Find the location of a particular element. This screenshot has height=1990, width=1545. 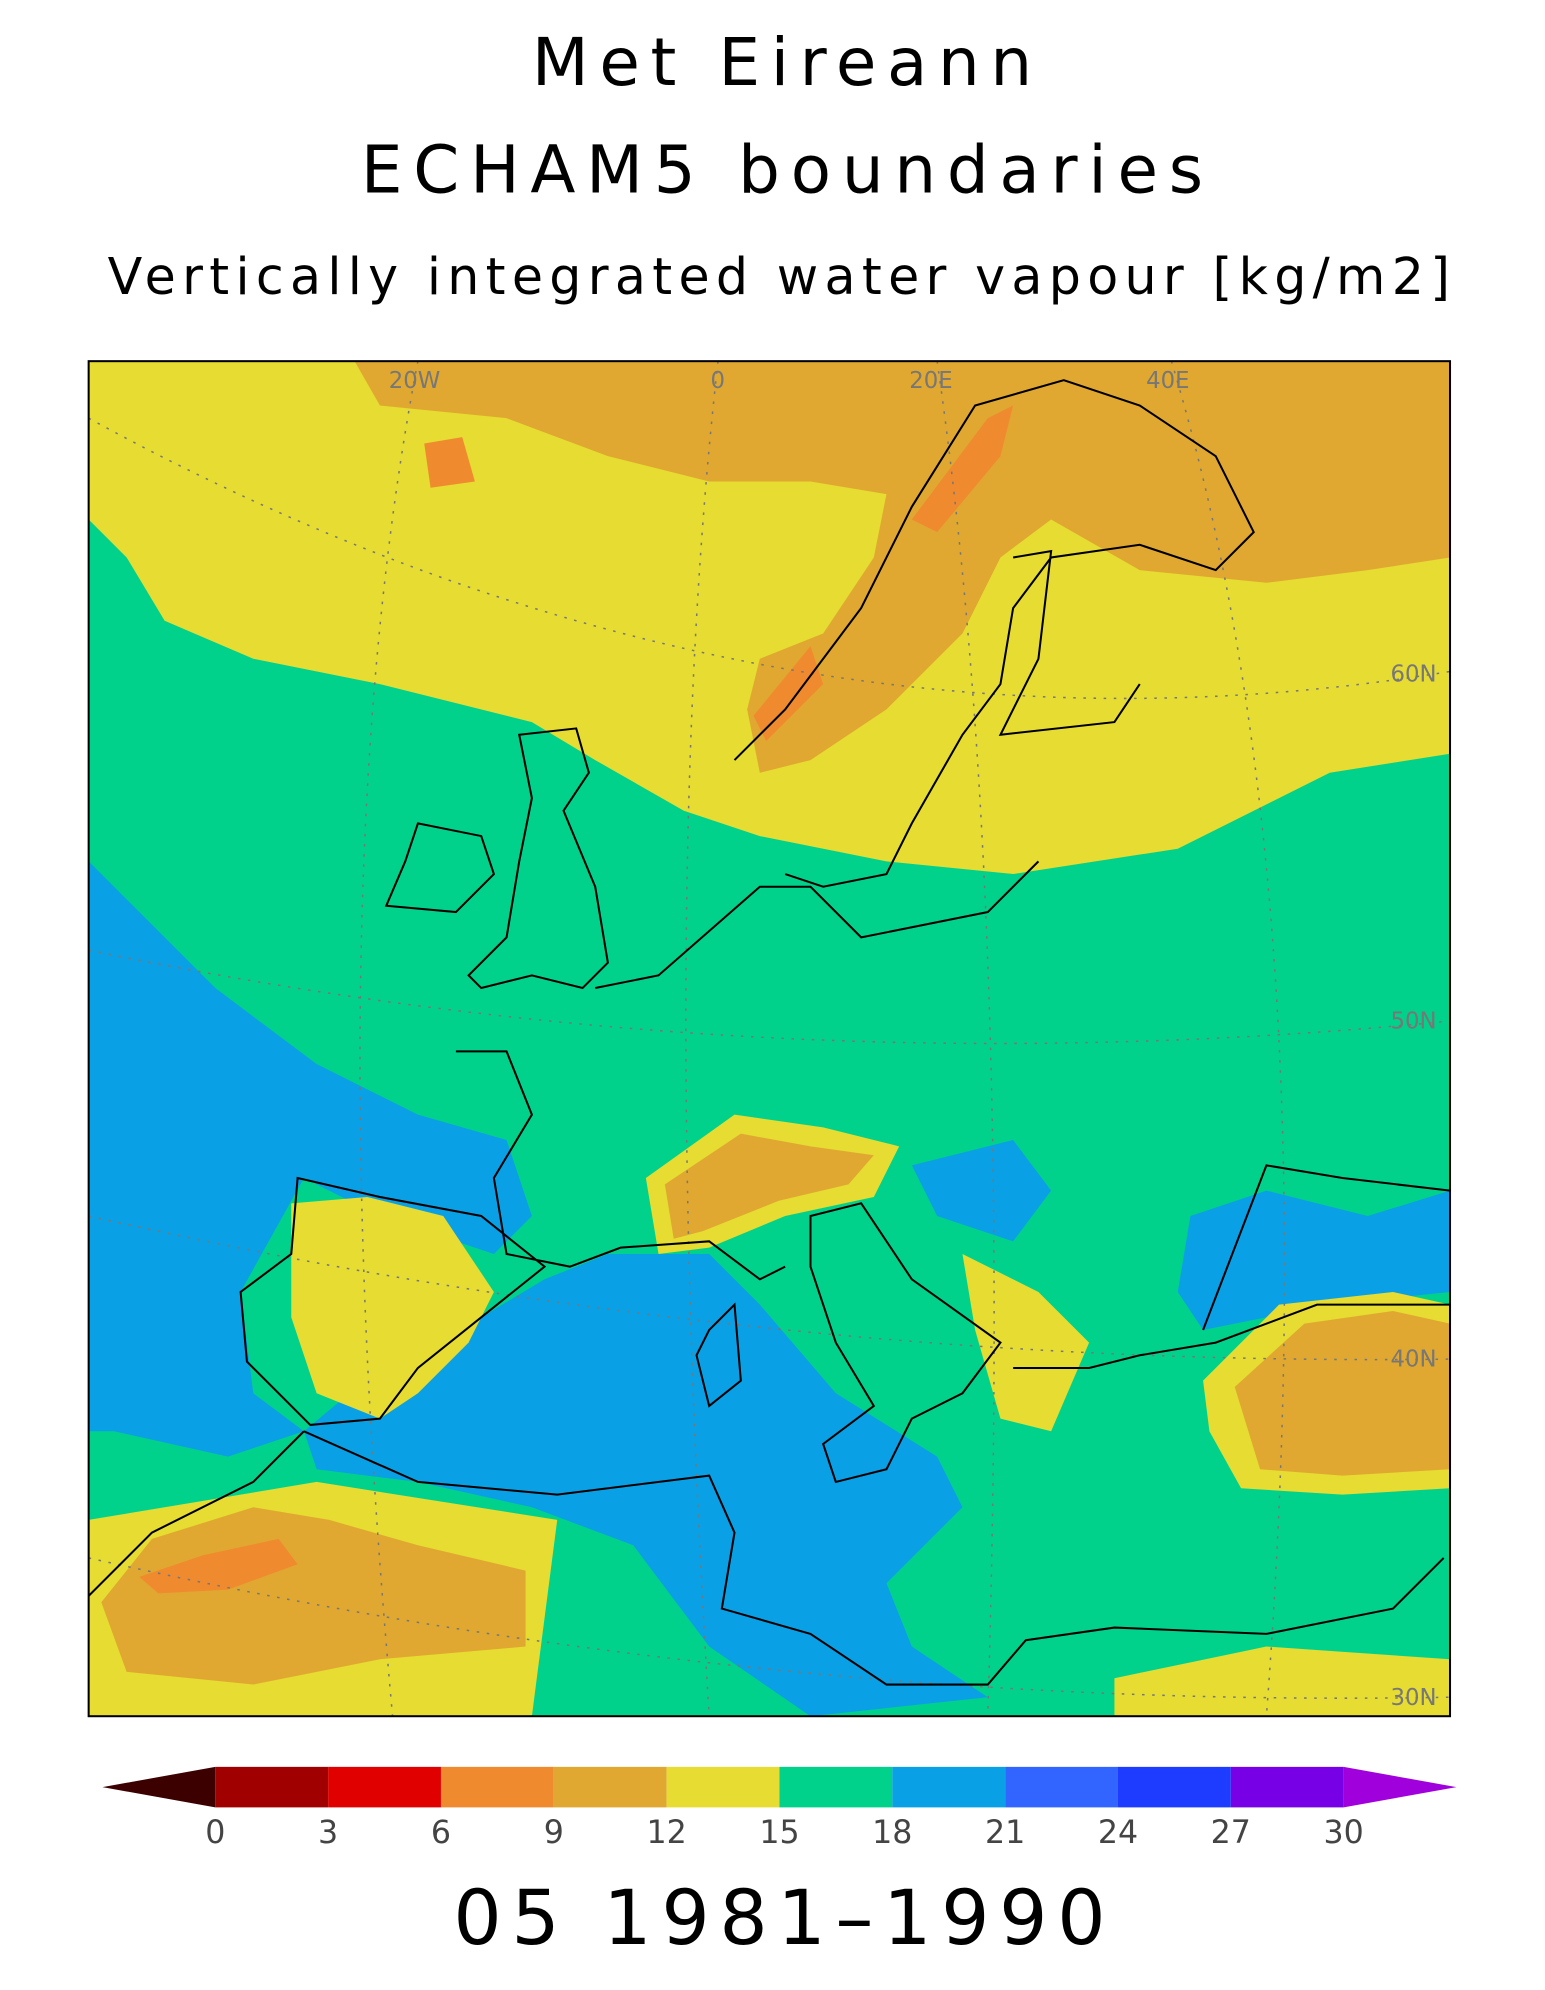

grid-label: 20E is located at coordinates (930, 381).